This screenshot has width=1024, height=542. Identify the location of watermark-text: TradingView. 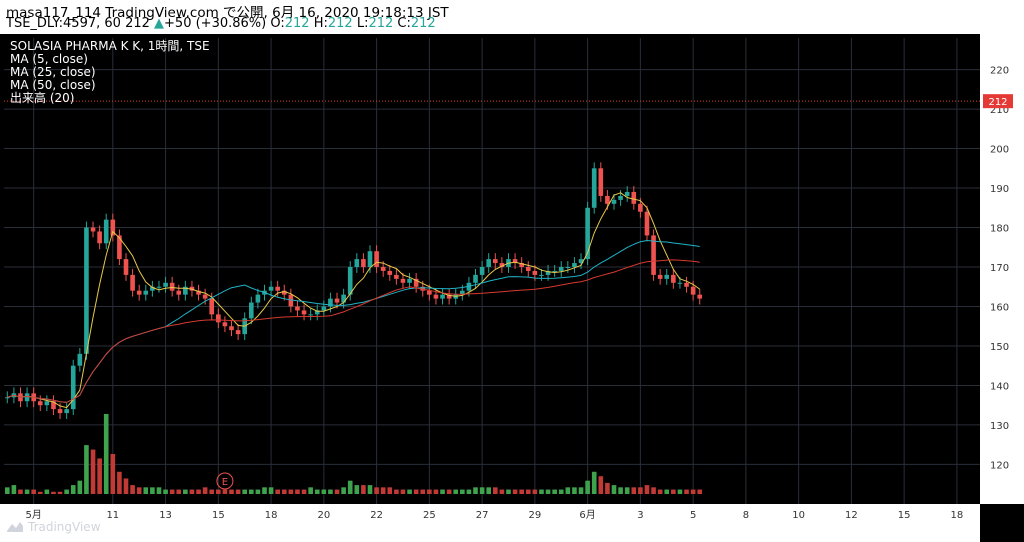
(64, 527).